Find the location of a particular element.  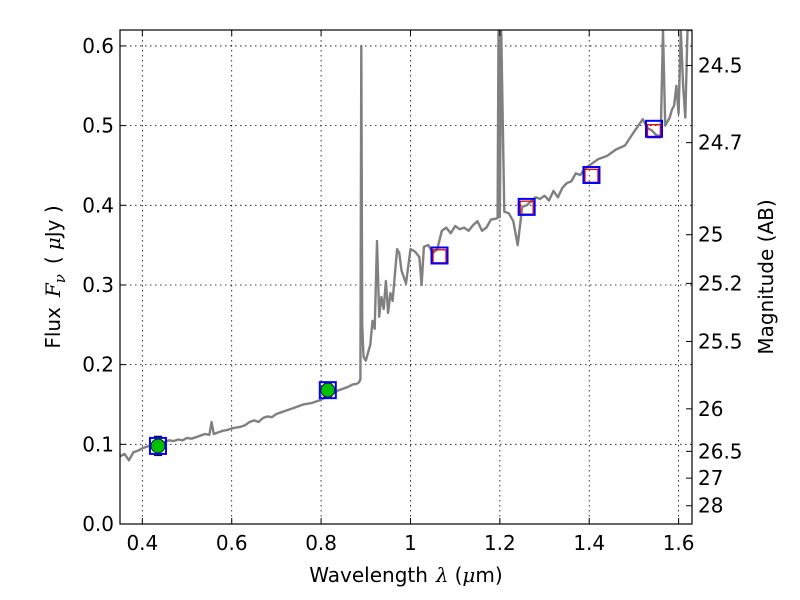

y-tick-label: 0.6 is located at coordinates (98, 46).